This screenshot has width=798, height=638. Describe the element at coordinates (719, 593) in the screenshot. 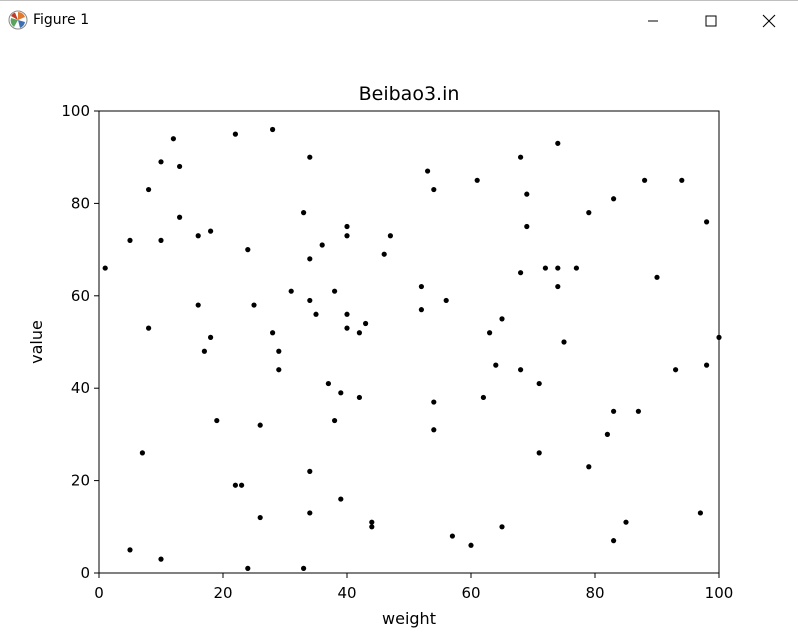

I see `x-tick-label: 100` at that location.